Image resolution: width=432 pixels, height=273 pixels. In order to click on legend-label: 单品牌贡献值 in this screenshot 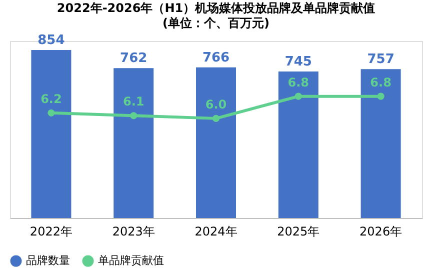, I will do `click(131, 260)`.